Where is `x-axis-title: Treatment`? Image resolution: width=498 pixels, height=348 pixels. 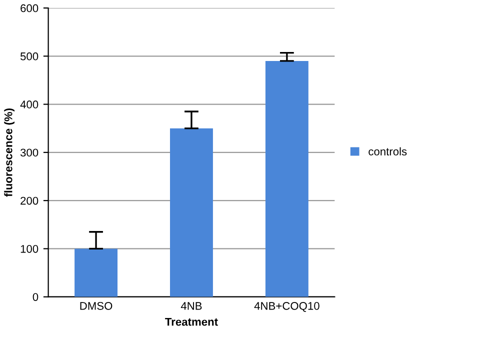 x-axis-title: Treatment is located at coordinates (191, 322).